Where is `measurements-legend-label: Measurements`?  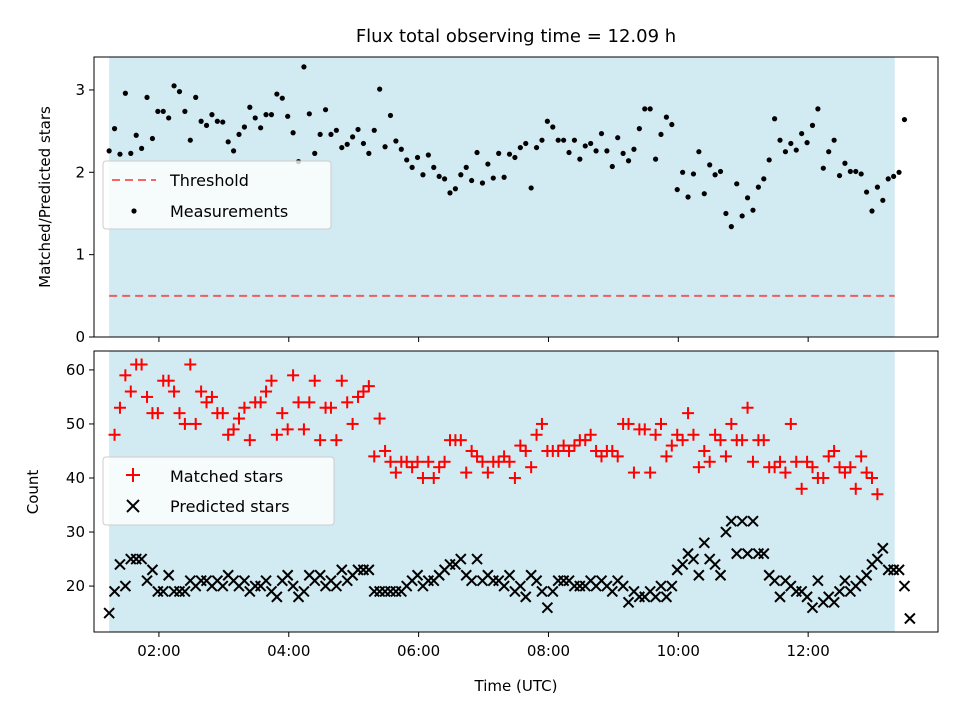 measurements-legend-label: Measurements is located at coordinates (229, 211).